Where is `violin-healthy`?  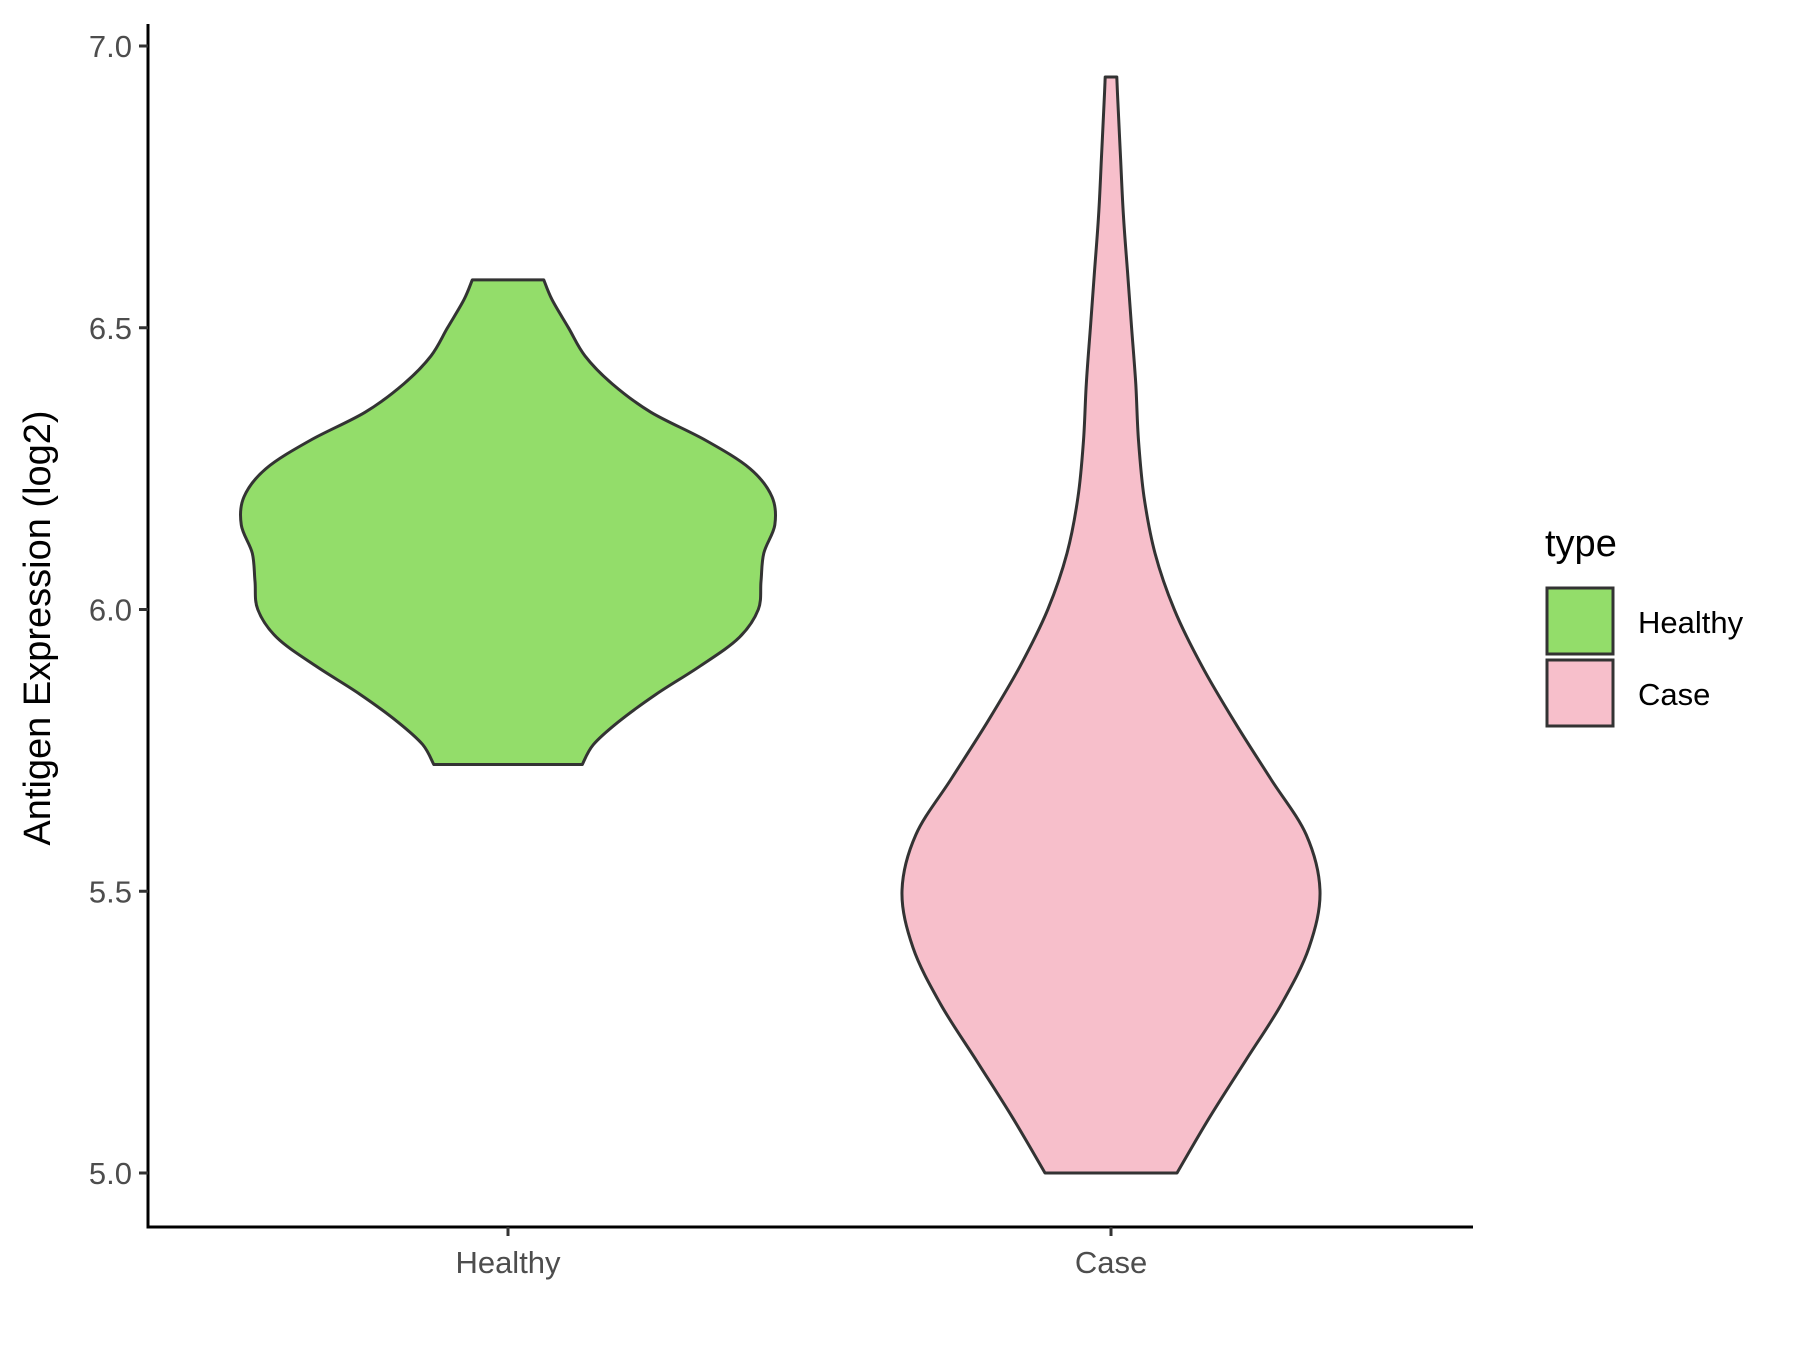 violin-healthy is located at coordinates (508, 522).